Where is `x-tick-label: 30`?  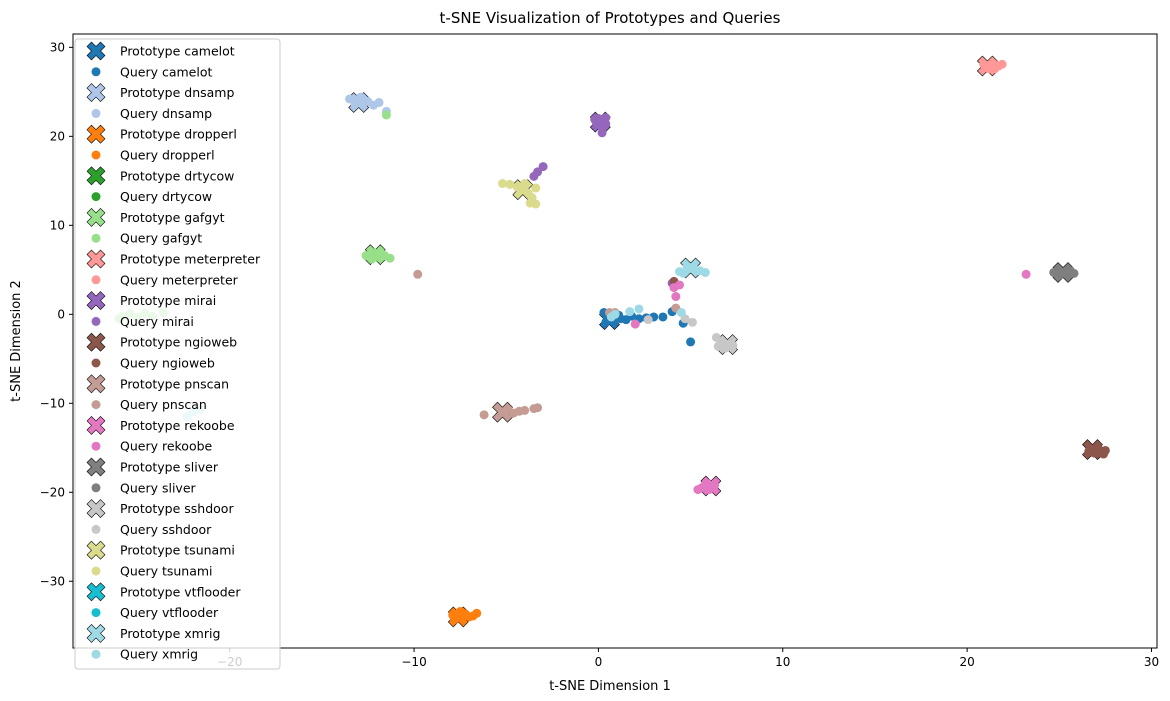 x-tick-label: 30 is located at coordinates (1151, 662).